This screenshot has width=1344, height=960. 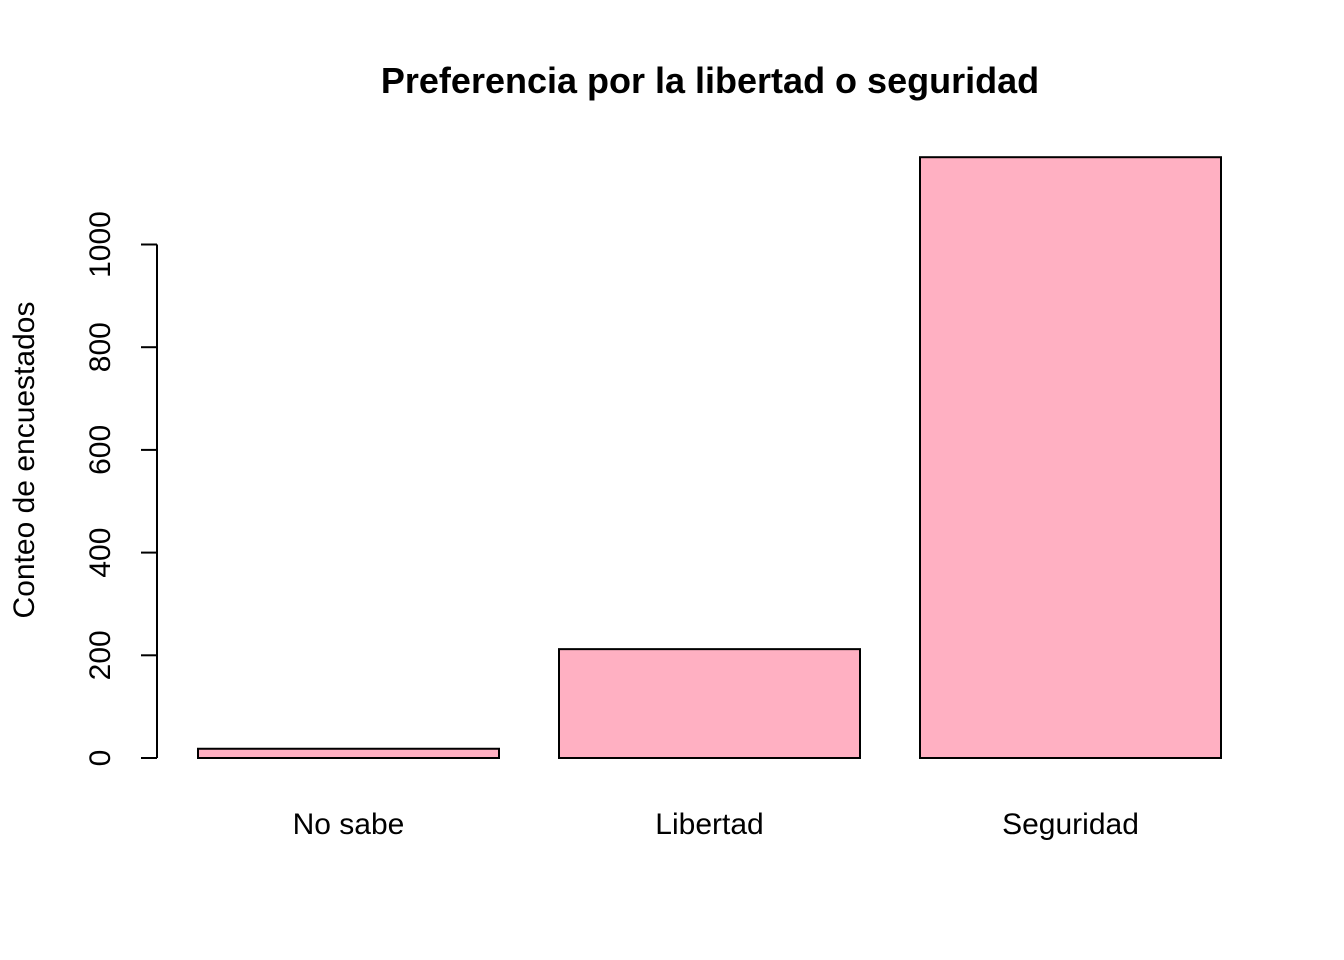 What do you see at coordinates (100, 553) in the screenshot?
I see `y-tick-label: 400` at bounding box center [100, 553].